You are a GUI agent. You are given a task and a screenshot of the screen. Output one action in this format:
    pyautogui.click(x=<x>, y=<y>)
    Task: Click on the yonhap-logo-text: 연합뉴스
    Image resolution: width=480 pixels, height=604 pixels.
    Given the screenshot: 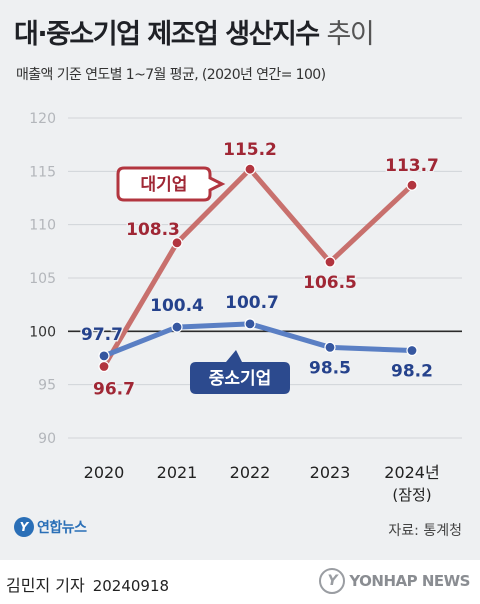 What is the action you would take?
    pyautogui.click(x=62, y=528)
    